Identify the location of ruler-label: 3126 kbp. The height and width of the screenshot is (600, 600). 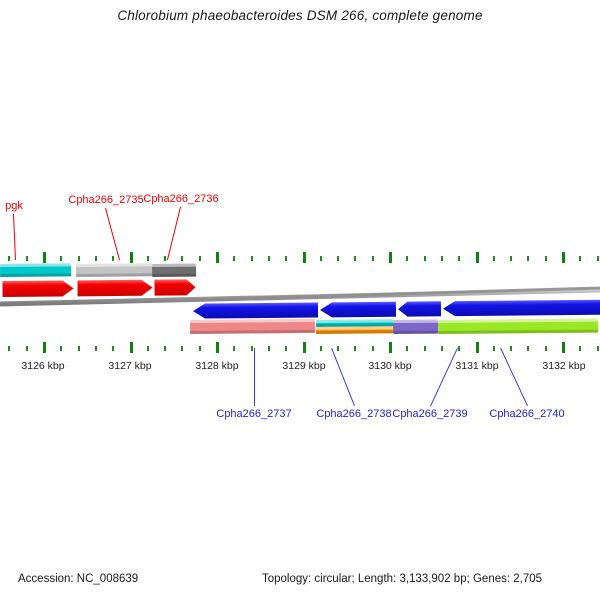
(43, 366).